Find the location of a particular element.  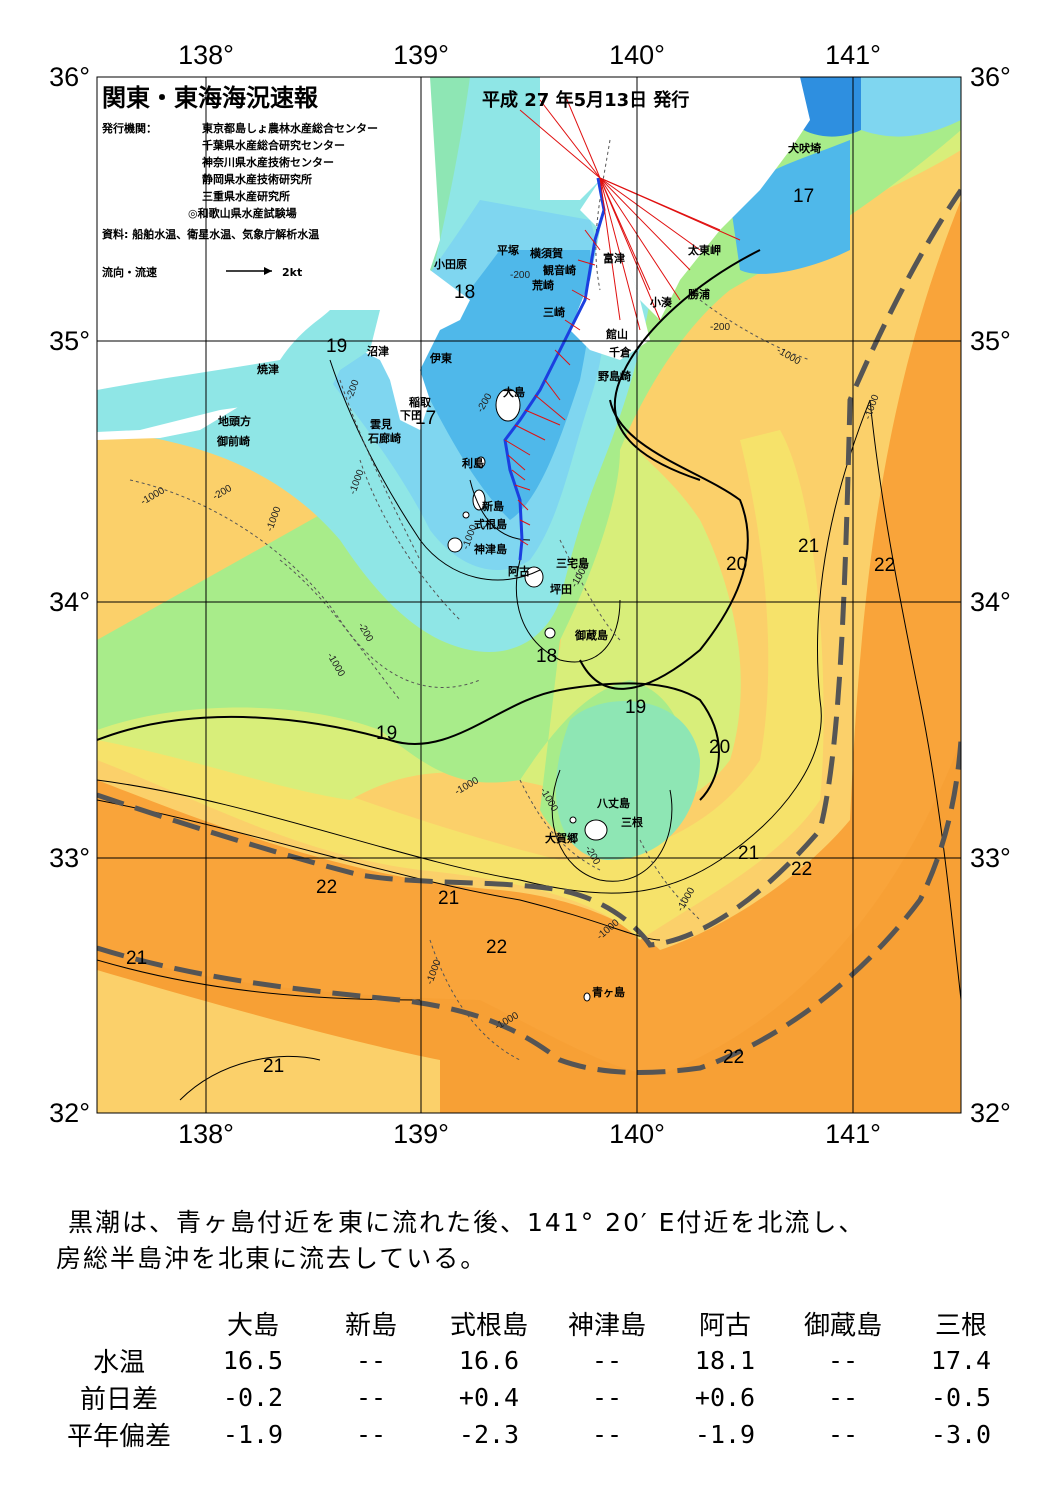

place-kumomi: 雲見 is located at coordinates (381, 424).